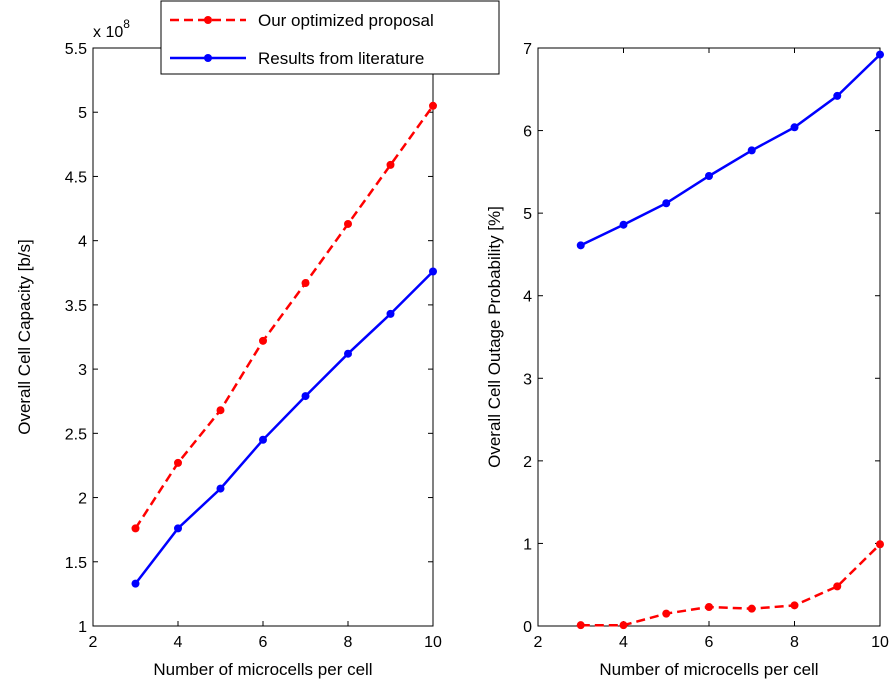 This screenshot has height=684, width=894. What do you see at coordinates (794, 642) in the screenshot?
I see `outage-x-tick-label: 8` at bounding box center [794, 642].